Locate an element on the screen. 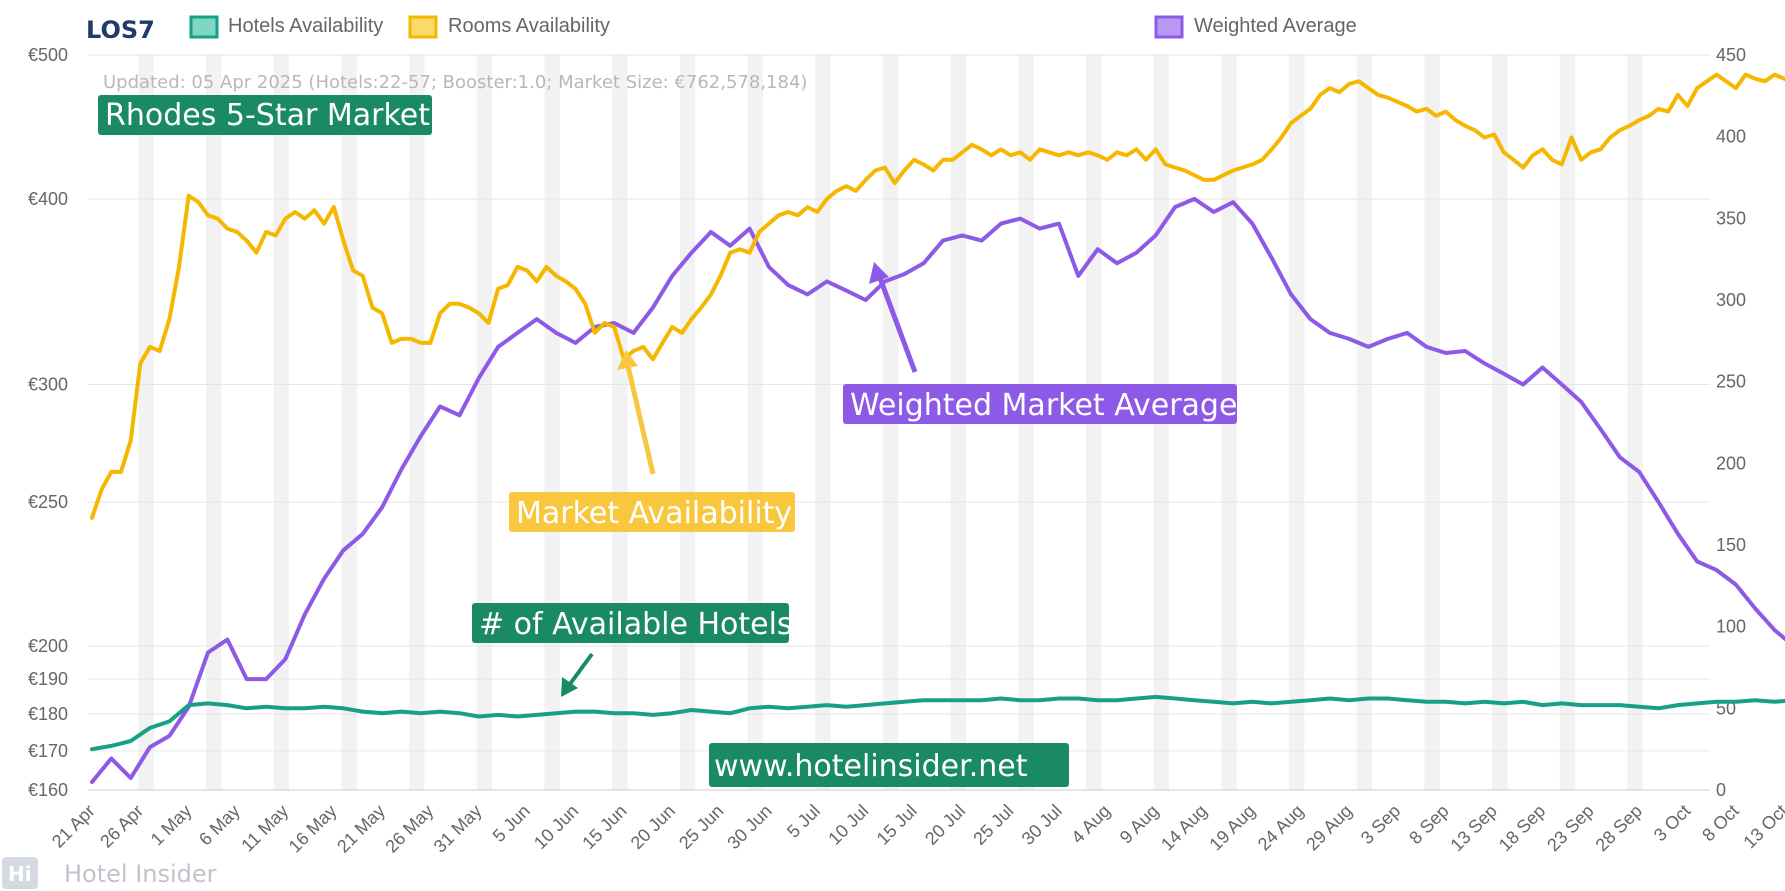 Image resolution: width=1785 pixels, height=891 pixels. x-tick-label: 19 Aug is located at coordinates (1232, 828).